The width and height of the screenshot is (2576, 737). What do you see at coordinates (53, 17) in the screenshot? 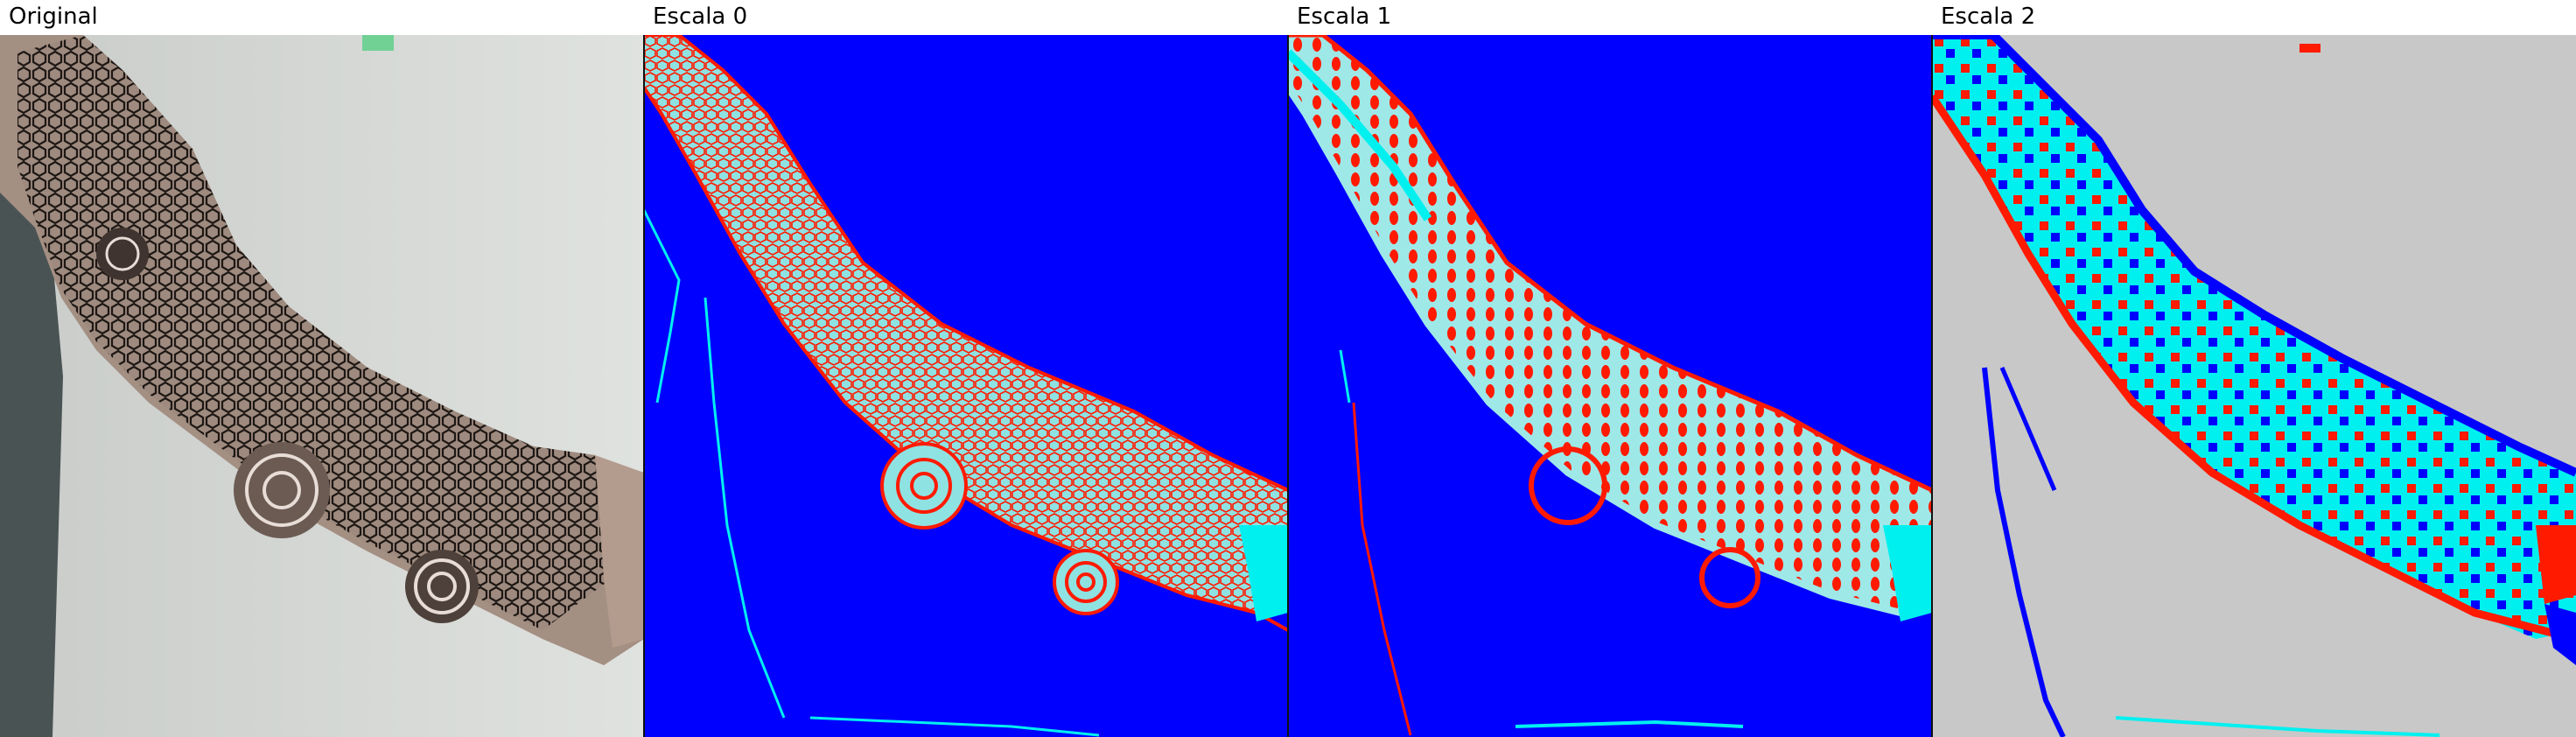
I see `panel-label: Original` at bounding box center [53, 17].